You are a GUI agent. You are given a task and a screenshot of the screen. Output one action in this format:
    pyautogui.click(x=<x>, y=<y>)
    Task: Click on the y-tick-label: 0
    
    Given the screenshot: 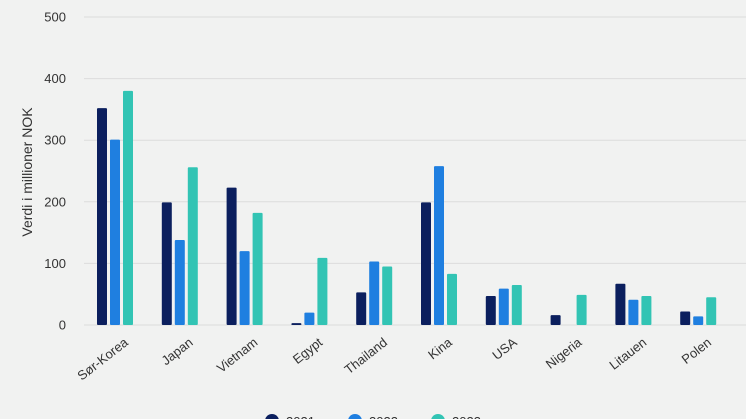 What is the action you would take?
    pyautogui.click(x=62, y=325)
    